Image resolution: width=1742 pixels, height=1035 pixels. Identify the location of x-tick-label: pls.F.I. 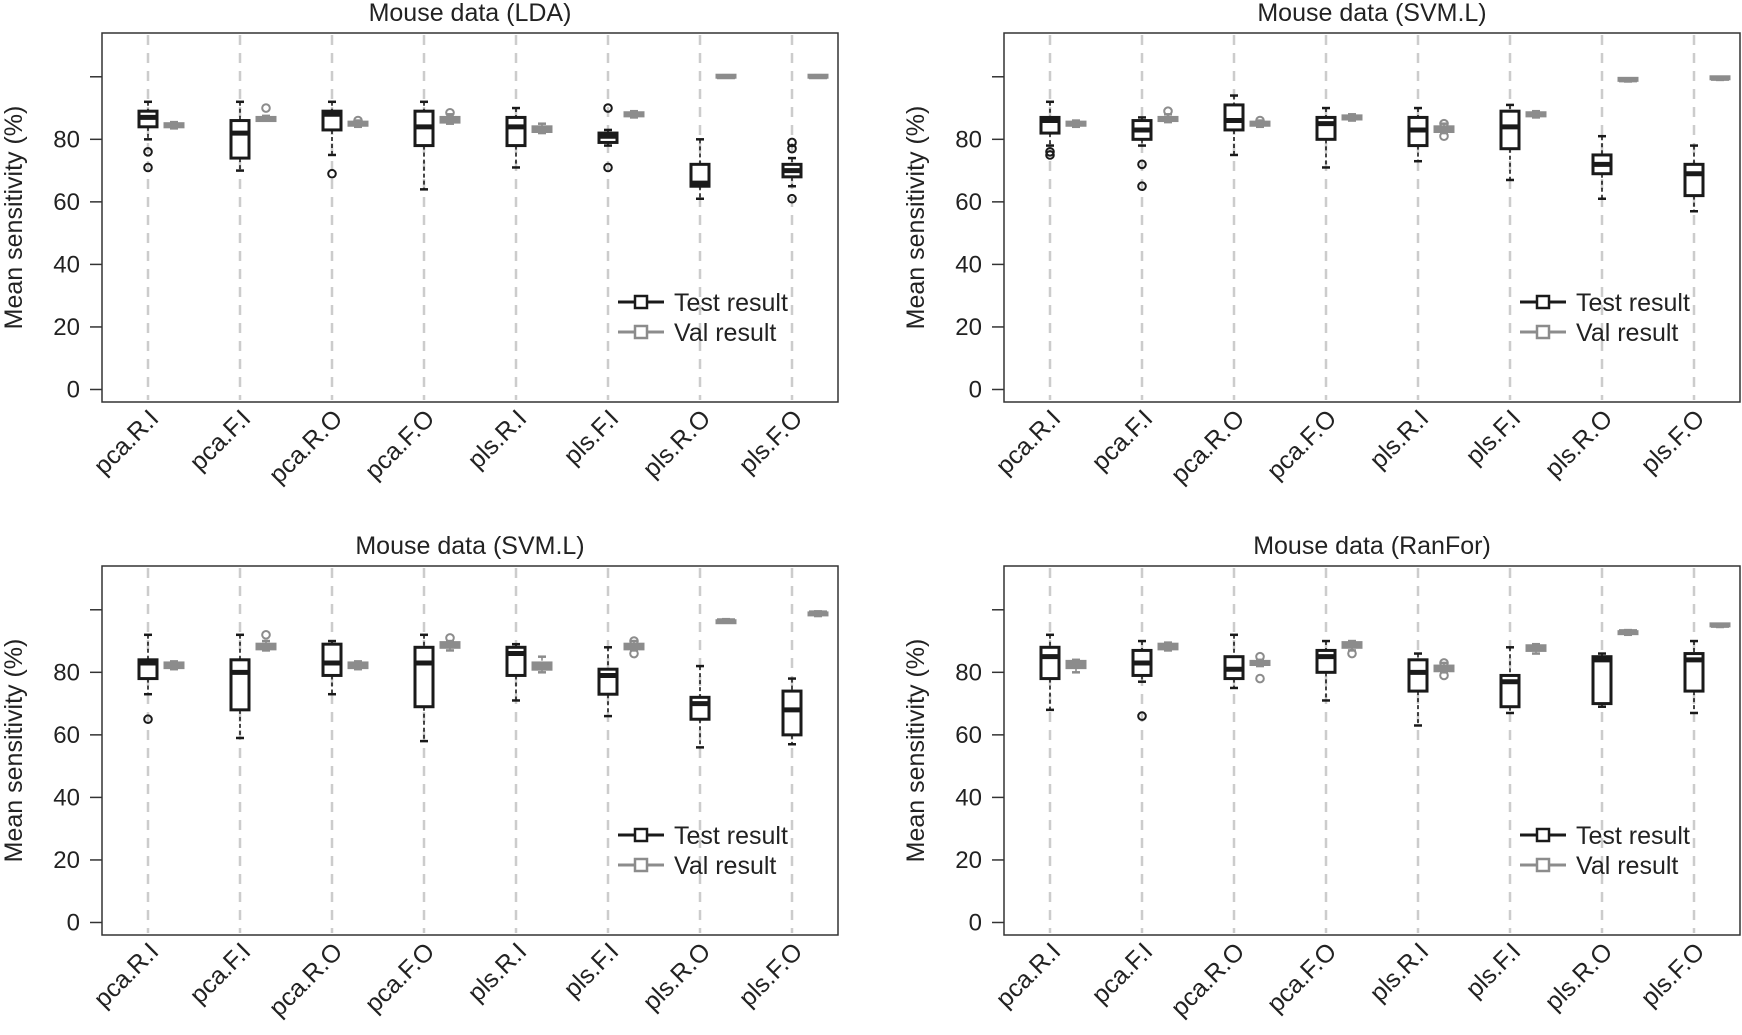
(1493, 437).